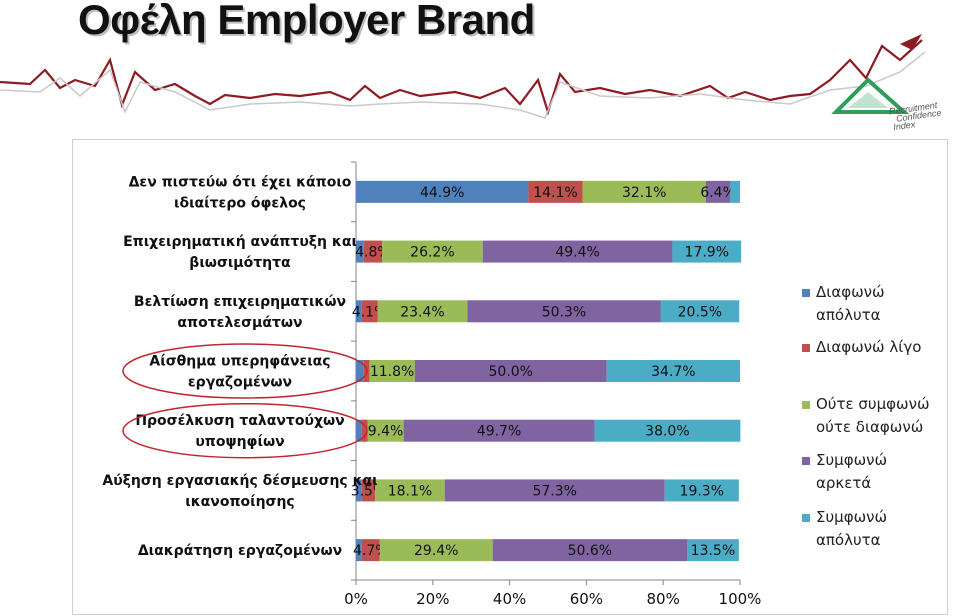  Describe the element at coordinates (432, 599) in the screenshot. I see `x-tick-label: 20%` at that location.